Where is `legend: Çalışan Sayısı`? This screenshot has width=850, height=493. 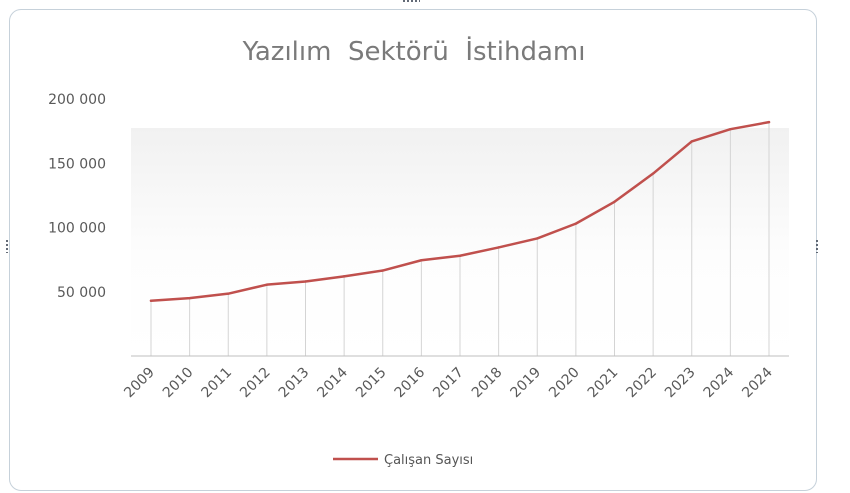
legend: Çalışan Sayısı is located at coordinates (403, 460).